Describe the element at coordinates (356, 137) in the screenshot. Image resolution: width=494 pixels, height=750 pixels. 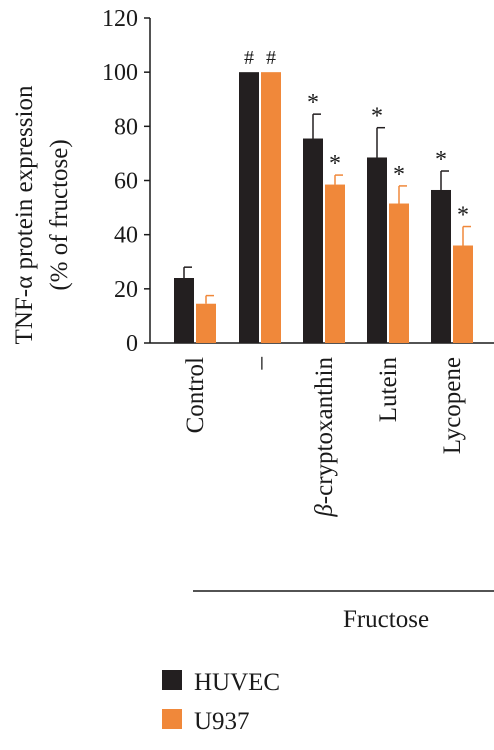
I see `significance-markers: # * * * # * * *` at that location.